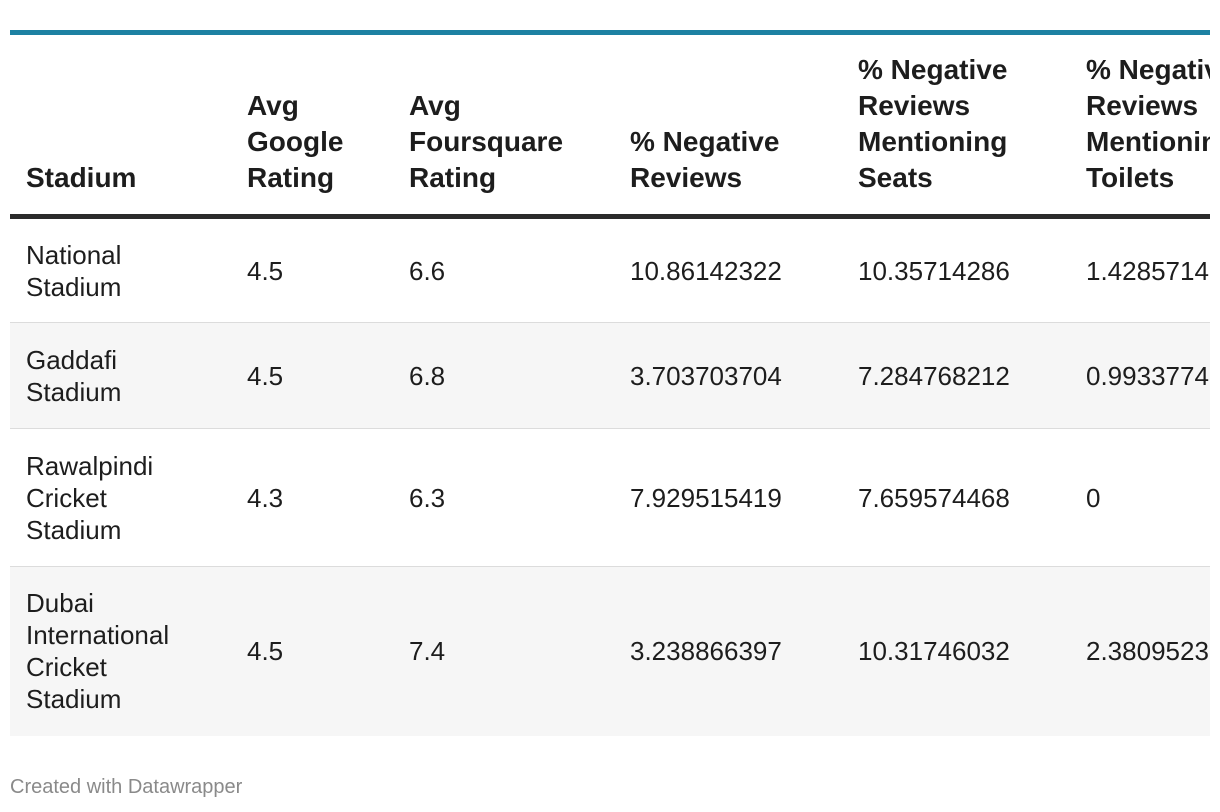 The image size is (1220, 812). Describe the element at coordinates (120, 497) in the screenshot. I see `stadium-cell: Rawalpindi Cricket Stadium` at that location.